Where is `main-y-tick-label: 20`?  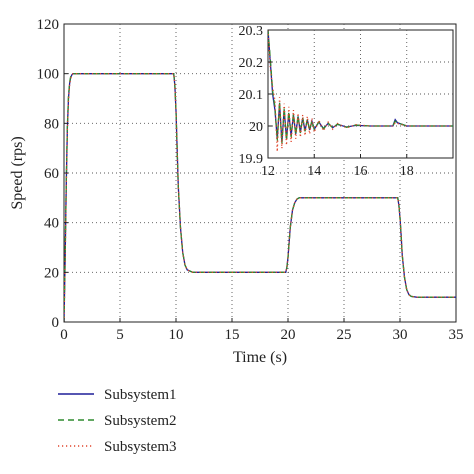
main-y-tick-label: 20 is located at coordinates (51, 273).